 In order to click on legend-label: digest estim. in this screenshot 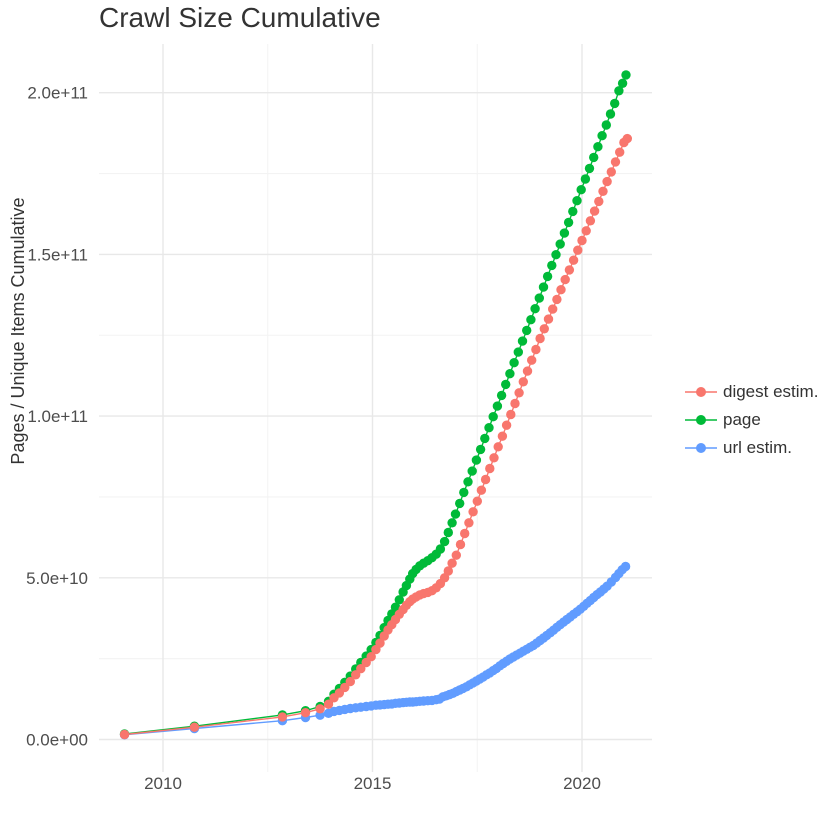, I will do `click(771, 391)`.